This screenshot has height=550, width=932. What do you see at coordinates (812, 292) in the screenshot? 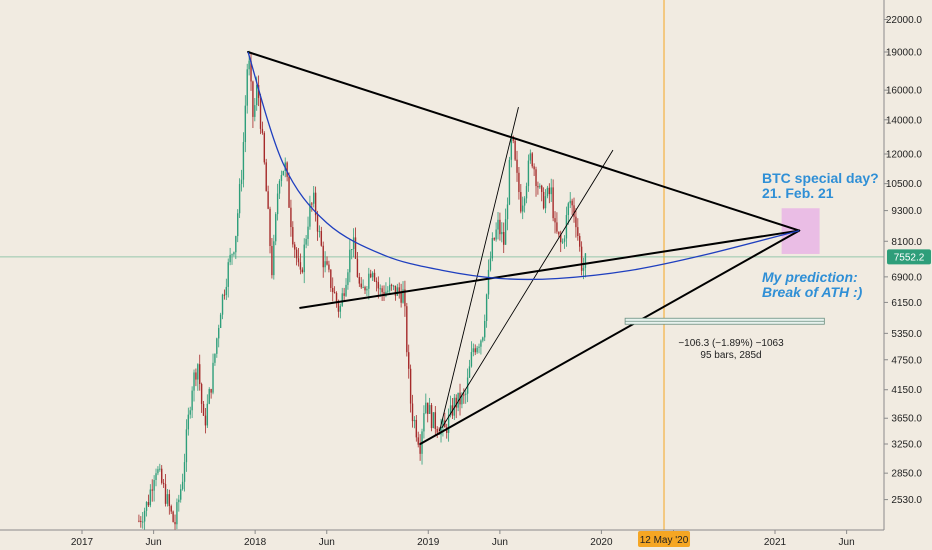
I see `prediction-text: Break of ATH :)` at bounding box center [812, 292].